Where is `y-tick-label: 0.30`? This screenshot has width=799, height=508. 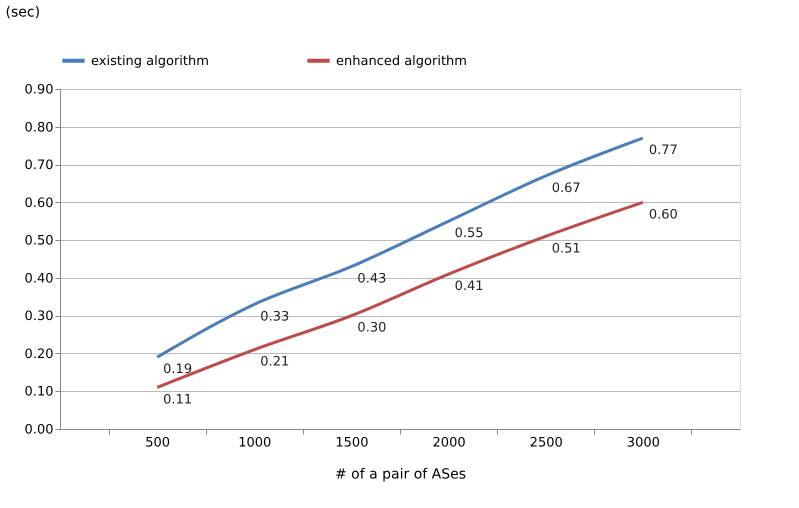 y-tick-label: 0.30 is located at coordinates (39, 316).